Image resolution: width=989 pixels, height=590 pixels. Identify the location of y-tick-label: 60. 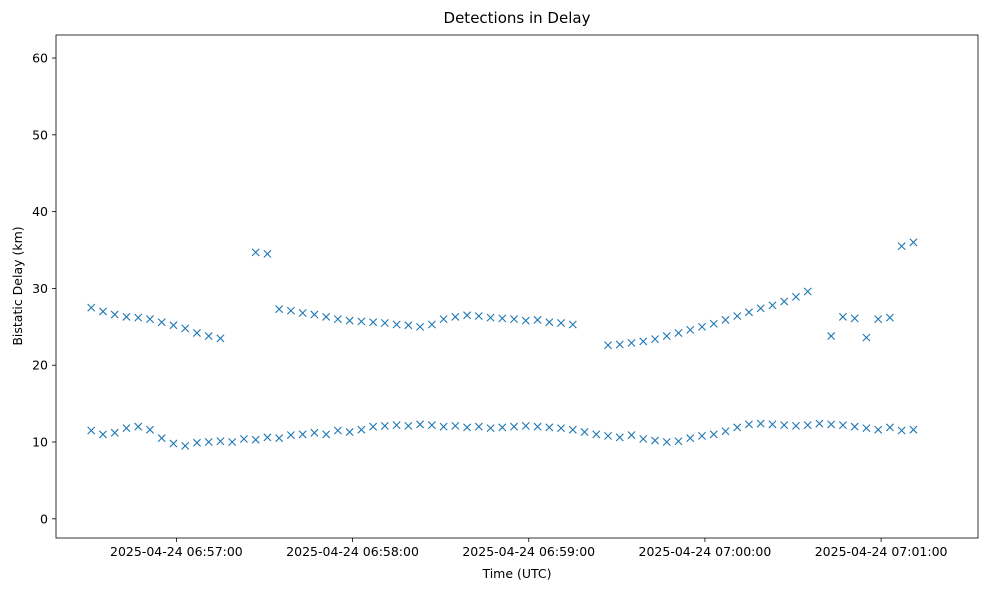
(40, 58).